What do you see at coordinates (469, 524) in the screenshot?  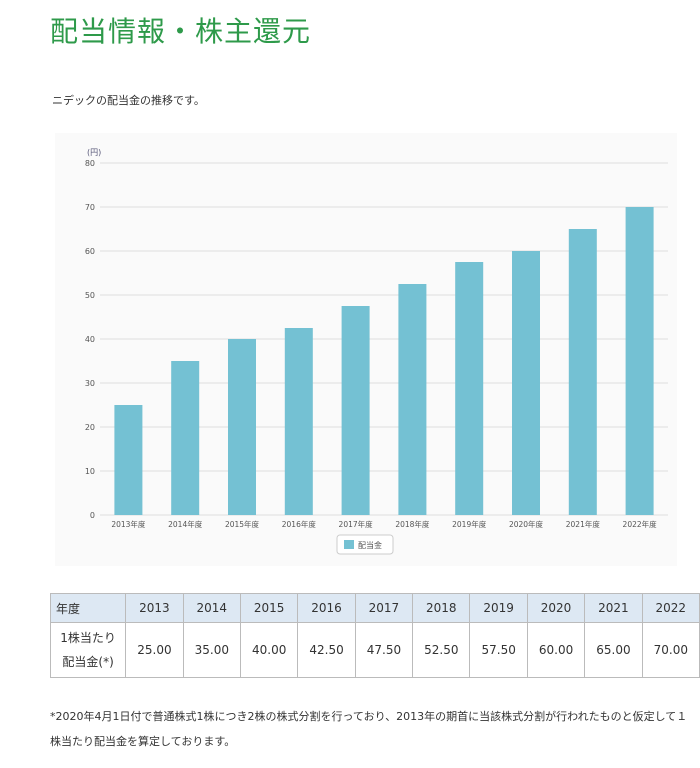 I see `x-tick-label: 2019年度` at bounding box center [469, 524].